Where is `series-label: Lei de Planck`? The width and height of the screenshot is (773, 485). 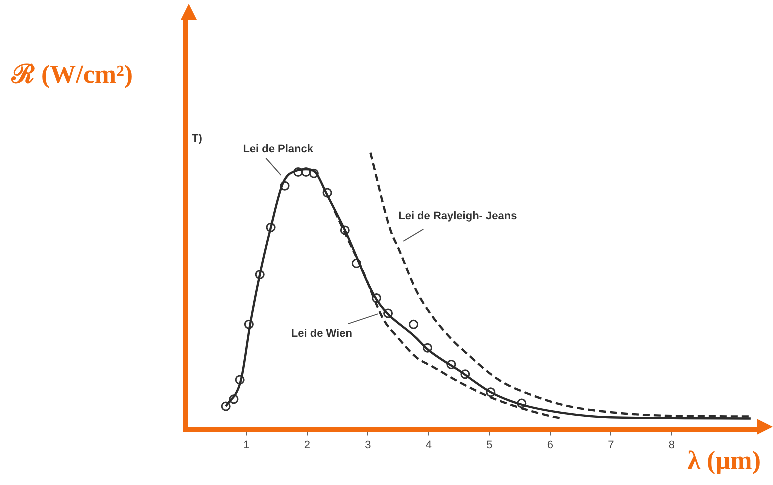 series-label: Lei de Planck is located at coordinates (278, 149).